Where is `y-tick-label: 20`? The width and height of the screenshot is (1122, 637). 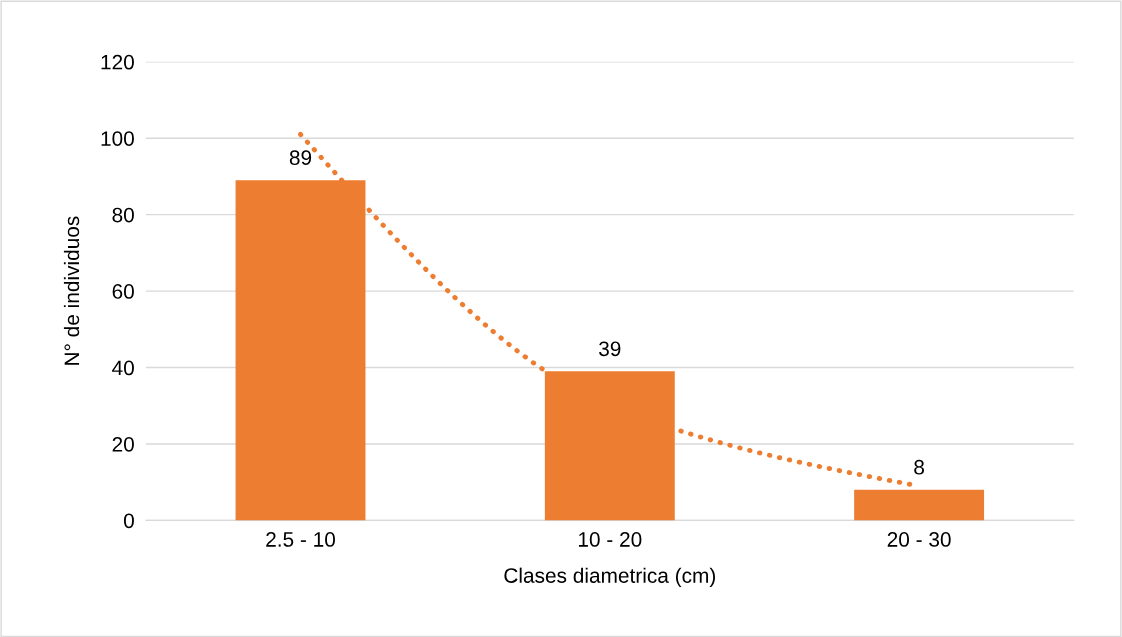 y-tick-label: 20 is located at coordinates (123, 444).